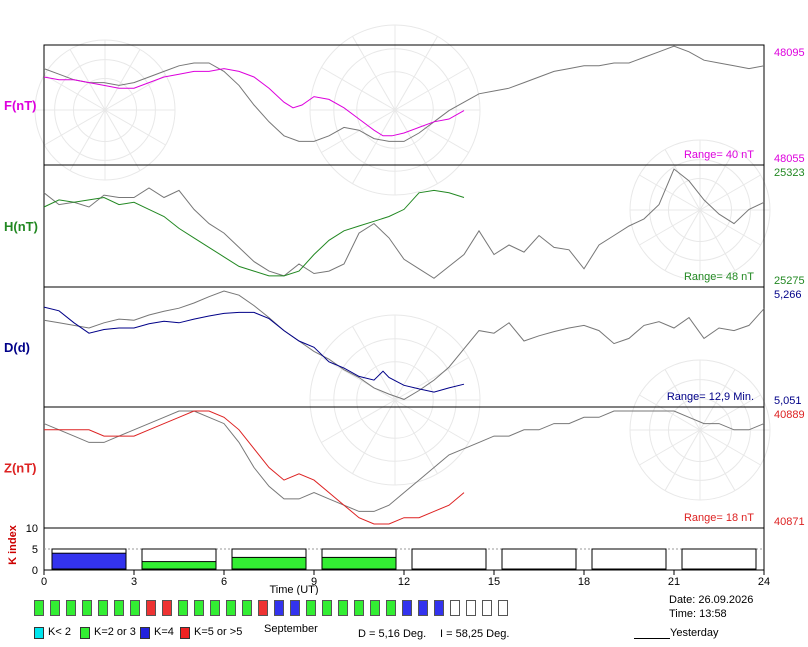 The width and height of the screenshot is (808, 647). What do you see at coordinates (584, 582) in the screenshot?
I see `x-tick-label: 18` at bounding box center [584, 582].